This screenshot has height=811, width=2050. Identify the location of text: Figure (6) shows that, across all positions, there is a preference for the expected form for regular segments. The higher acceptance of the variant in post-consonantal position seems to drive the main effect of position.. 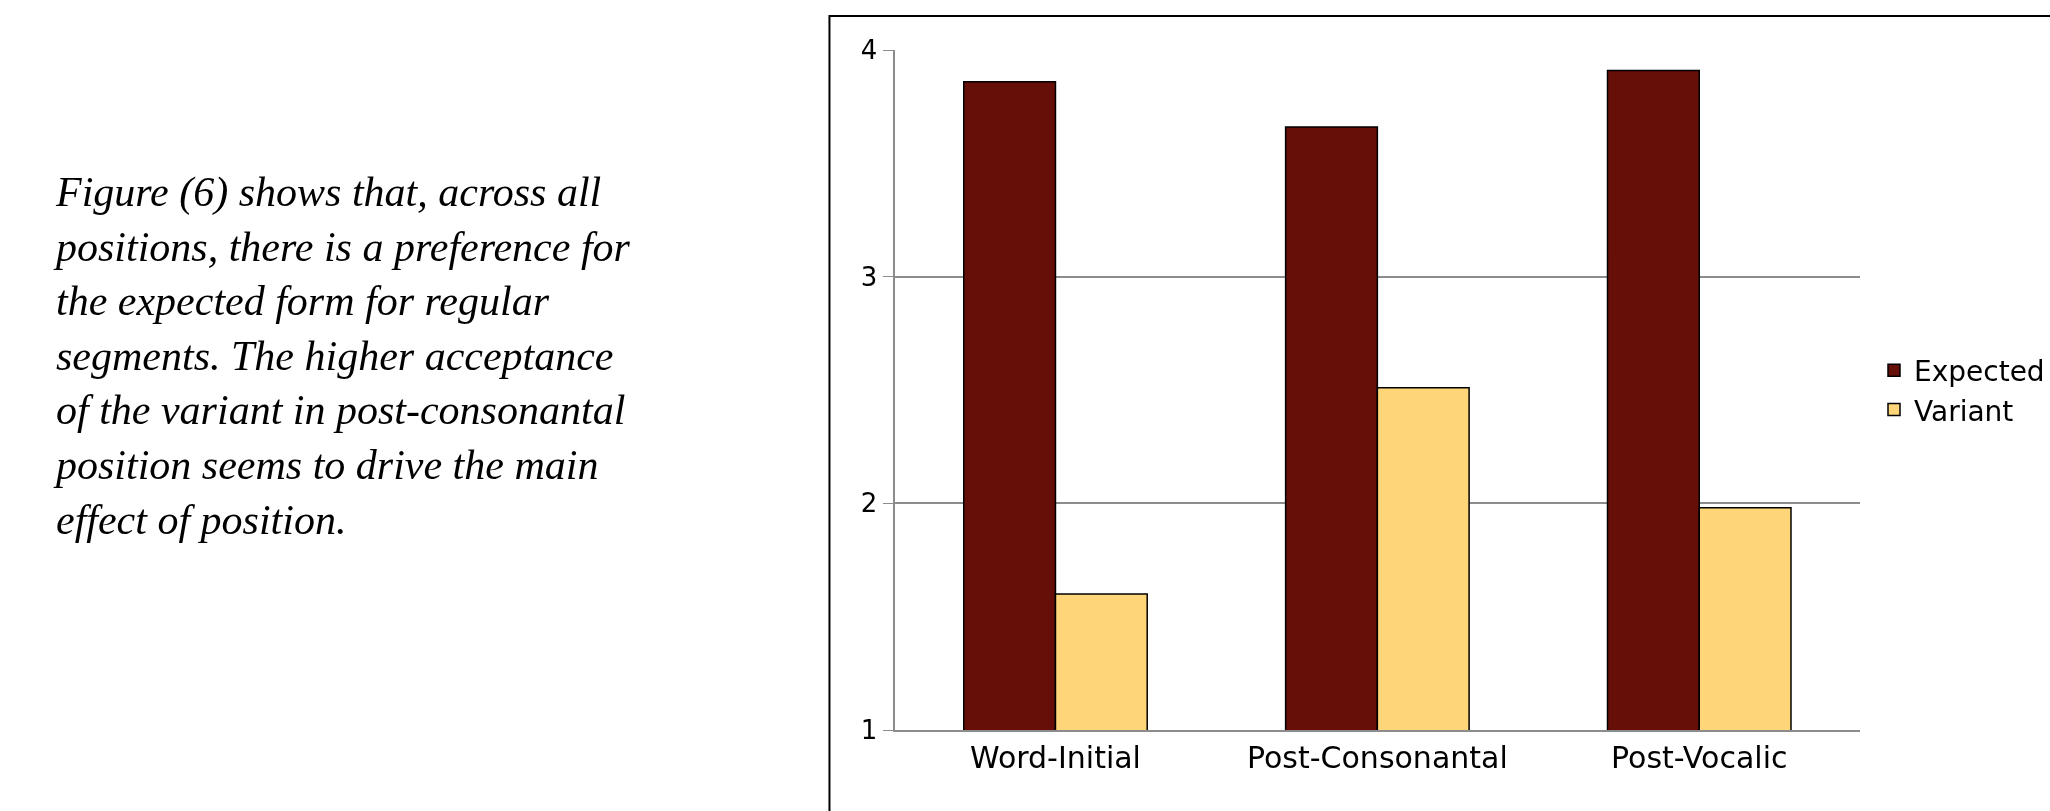
(342, 356).